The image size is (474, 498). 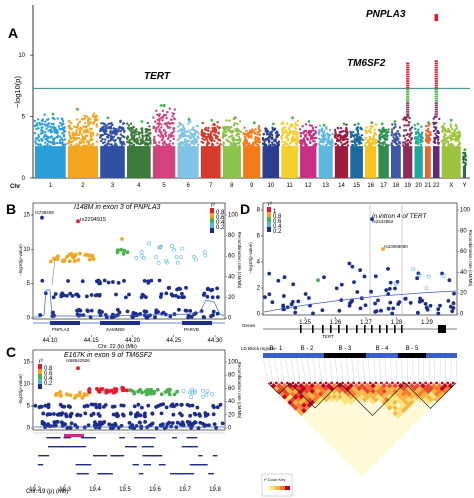 I want to click on manhattan-ytick-label: 0, so click(x=24, y=179).